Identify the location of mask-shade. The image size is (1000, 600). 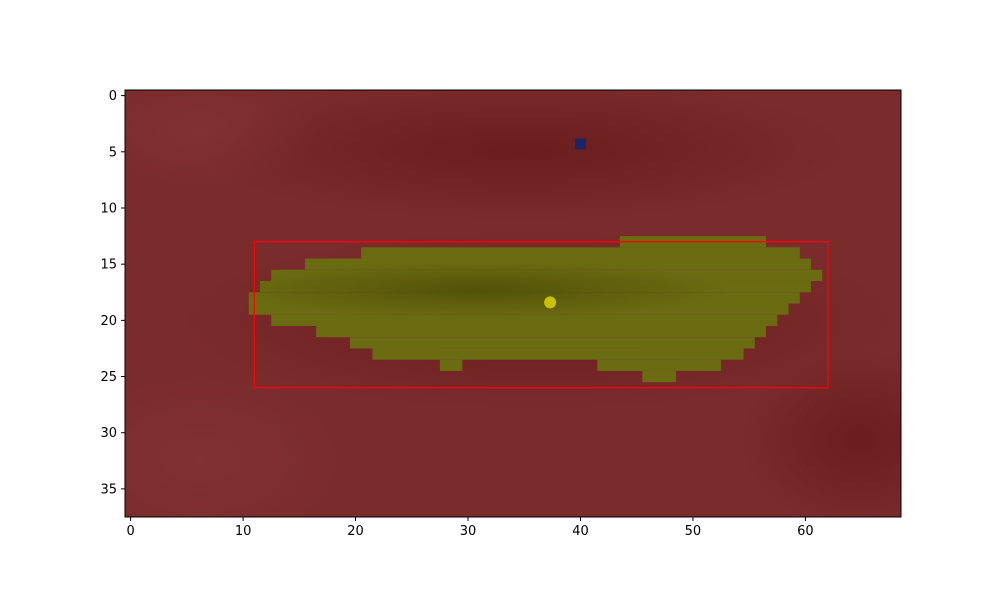
(480, 290).